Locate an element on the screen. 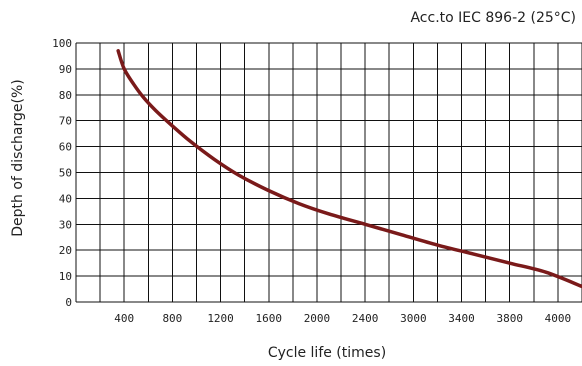  y-tick-label: 50 is located at coordinates (65, 173).